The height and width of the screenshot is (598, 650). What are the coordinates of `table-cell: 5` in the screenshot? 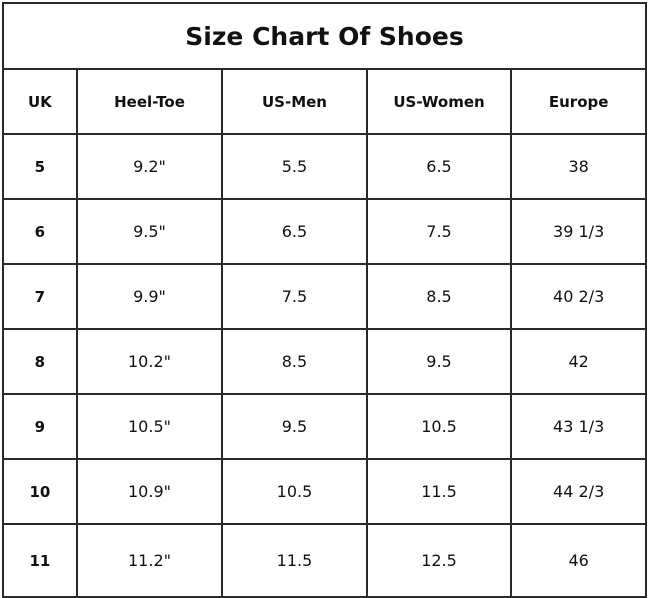 It's located at (40, 166).